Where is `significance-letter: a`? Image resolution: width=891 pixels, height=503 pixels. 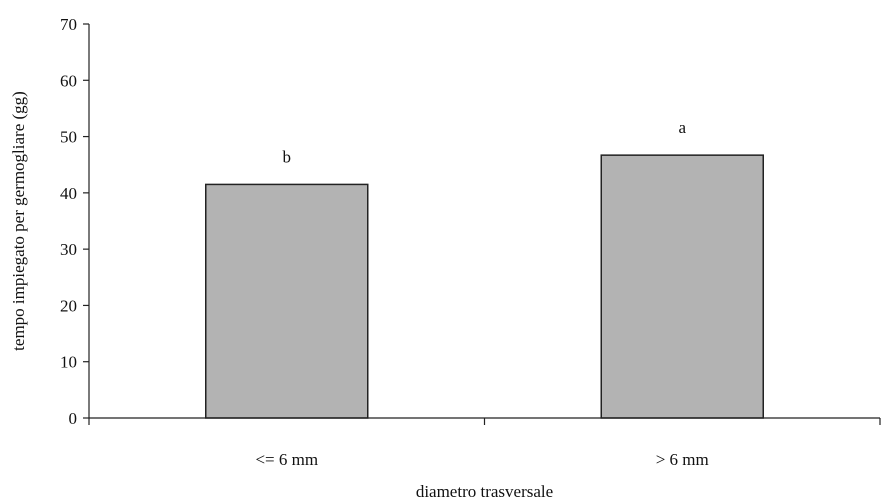 significance-letter: a is located at coordinates (682, 127).